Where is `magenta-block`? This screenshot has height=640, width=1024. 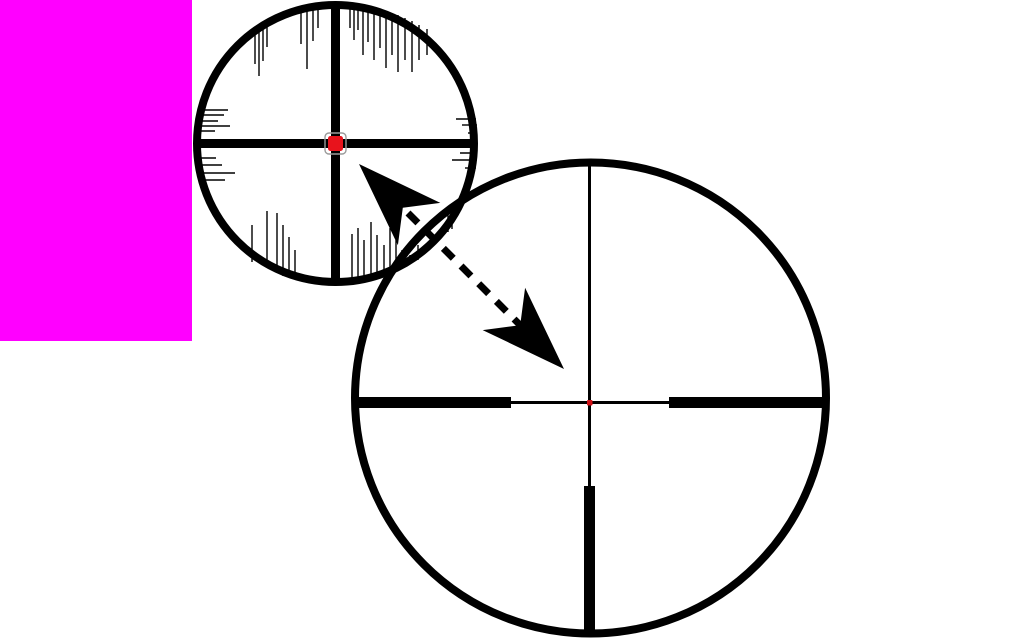 magenta-block is located at coordinates (96, 170).